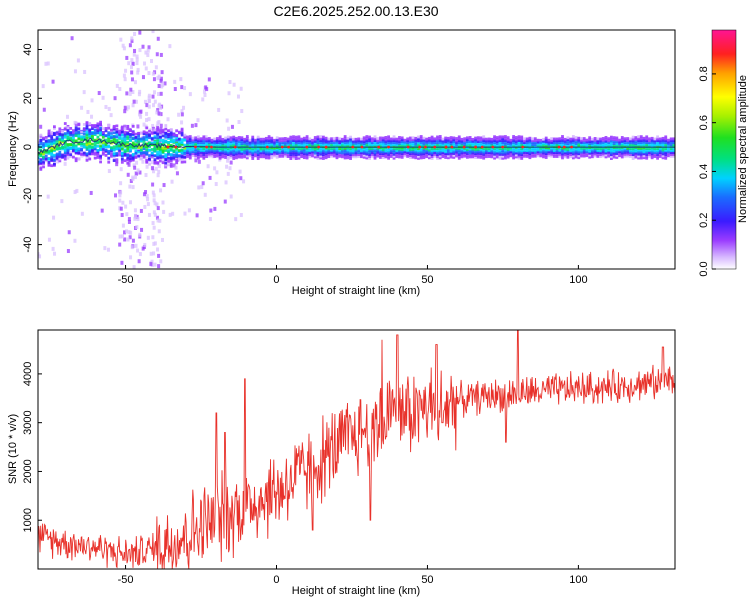 This screenshot has width=750, height=600. Describe the element at coordinates (28, 147) in the screenshot. I see `spectrogram-y-tick-label: 0` at that location.